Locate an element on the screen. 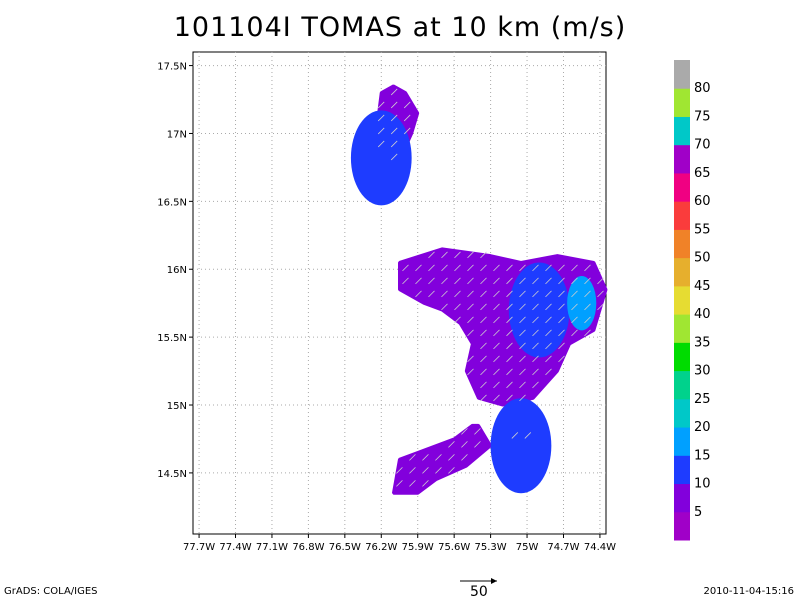 Image resolution: width=800 pixels, height=600 pixels. x-tick-label: 74.4W is located at coordinates (600, 547).